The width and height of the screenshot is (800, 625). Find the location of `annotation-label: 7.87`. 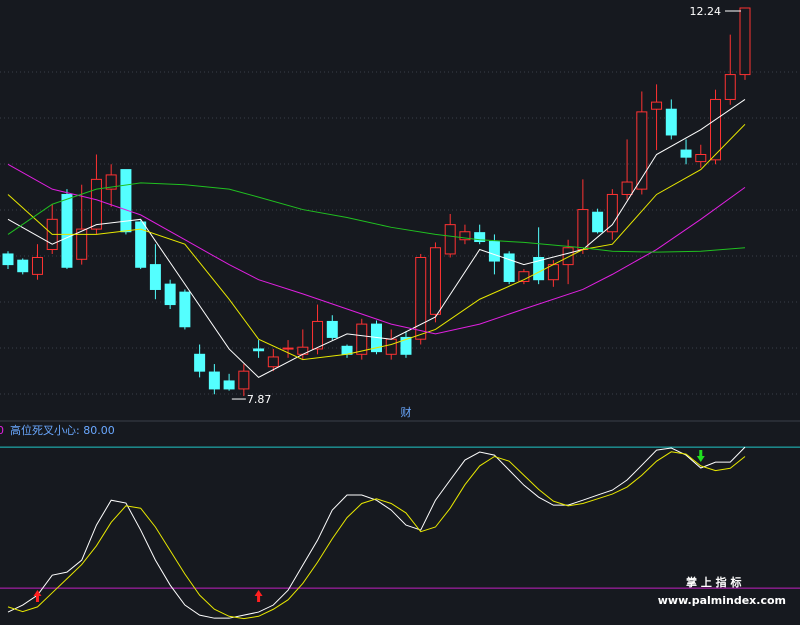

annotation-label: 7.87 is located at coordinates (259, 399).